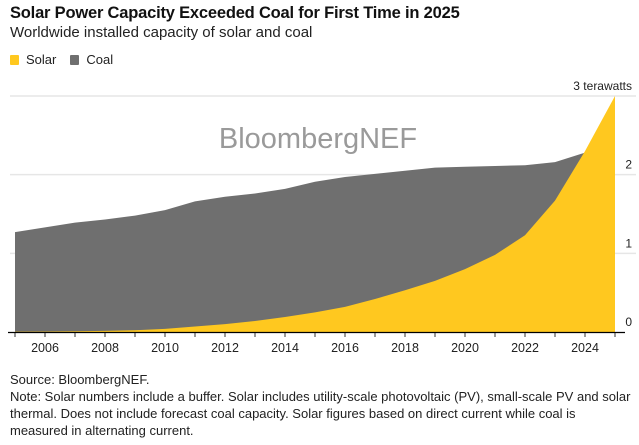  Describe the element at coordinates (405, 348) in the screenshot. I see `x-tick-label: 2018` at that location.